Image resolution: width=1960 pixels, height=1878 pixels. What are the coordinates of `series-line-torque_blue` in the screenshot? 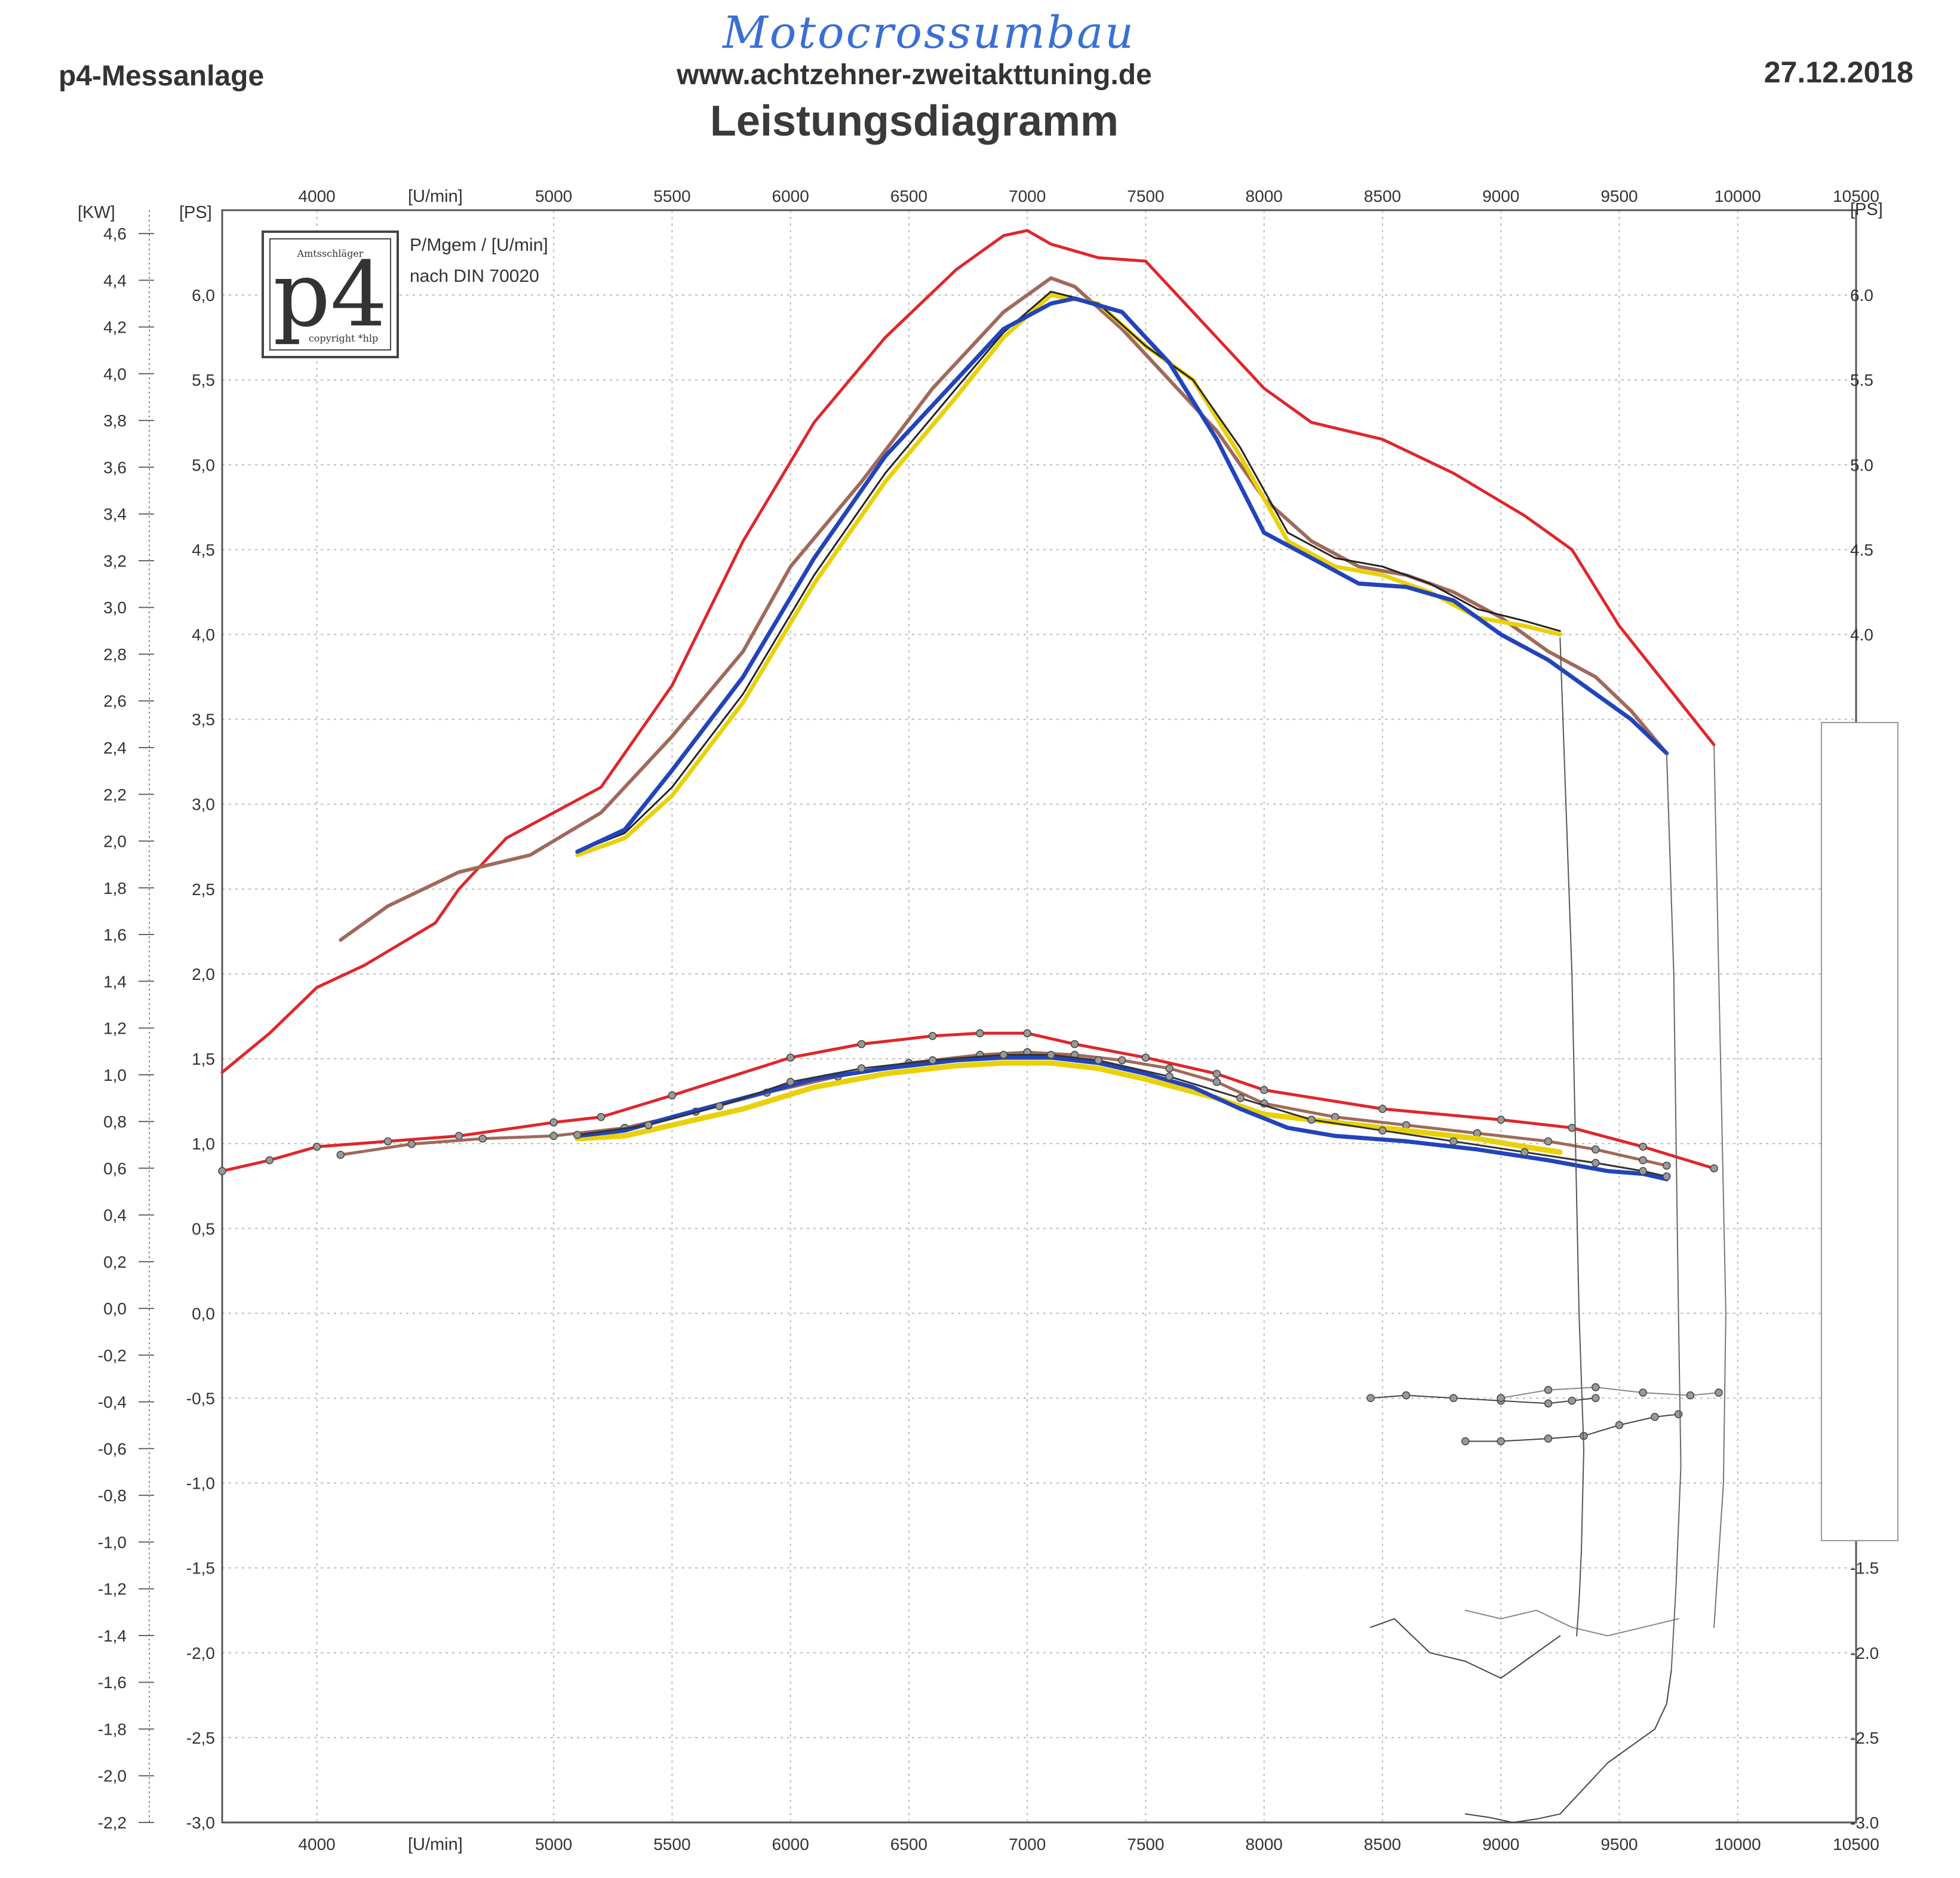 It's located at (1122, 1118).